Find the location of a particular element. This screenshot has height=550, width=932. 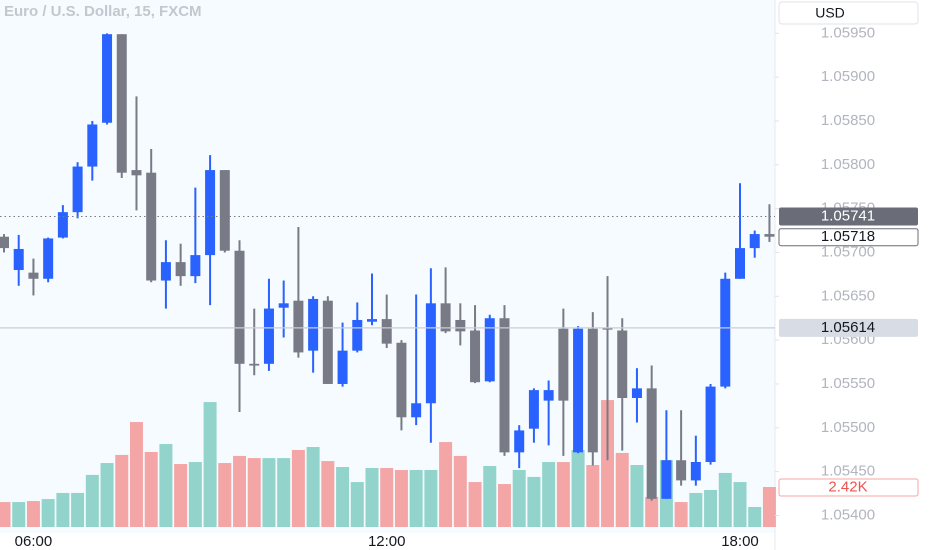

time-axis-background is located at coordinates (387, 541).